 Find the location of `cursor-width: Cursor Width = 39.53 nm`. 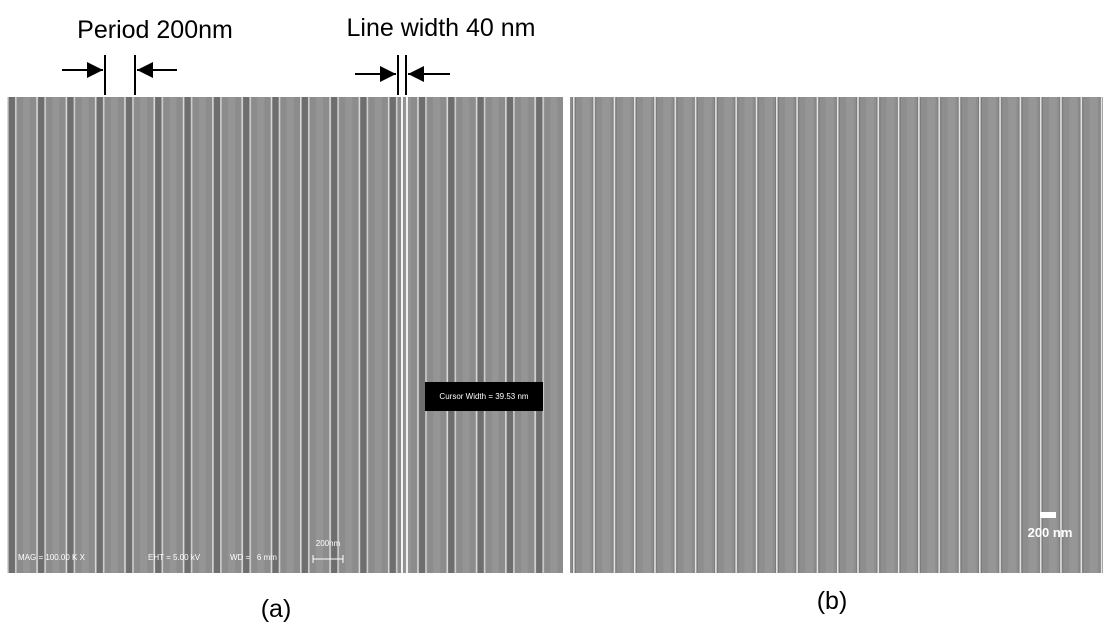

cursor-width: Cursor Width = 39.53 nm is located at coordinates (483, 396).